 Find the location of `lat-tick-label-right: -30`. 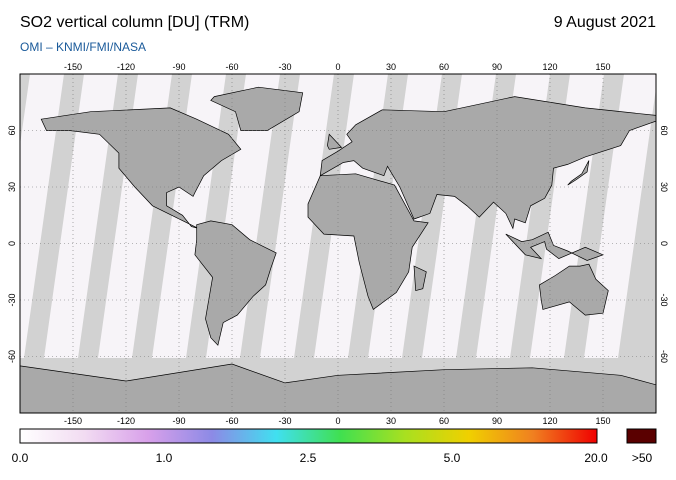

lat-tick-label-right: -30 is located at coordinates (664, 299).